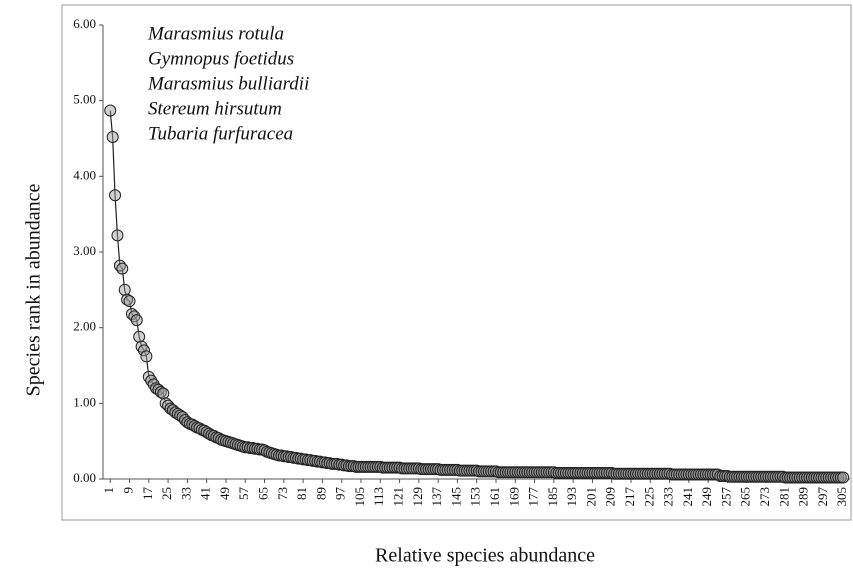 This screenshot has height=576, width=853. Describe the element at coordinates (243, 494) in the screenshot. I see `x-tick-label: 57` at that location.